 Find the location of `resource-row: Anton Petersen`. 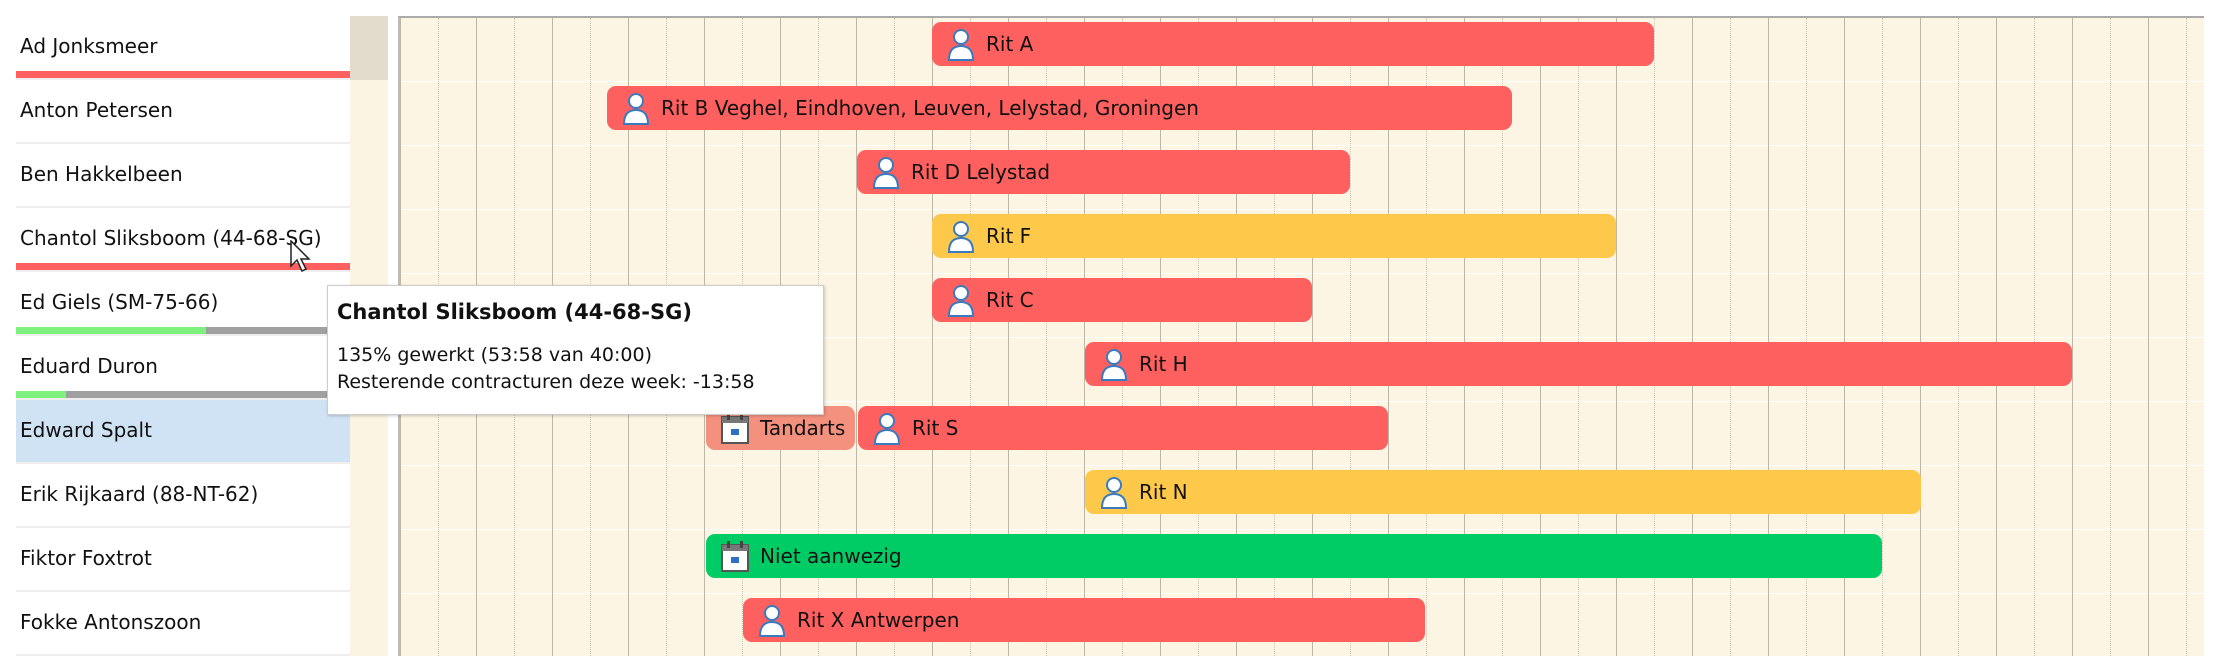

resource-row: Anton Petersen is located at coordinates (183, 112).